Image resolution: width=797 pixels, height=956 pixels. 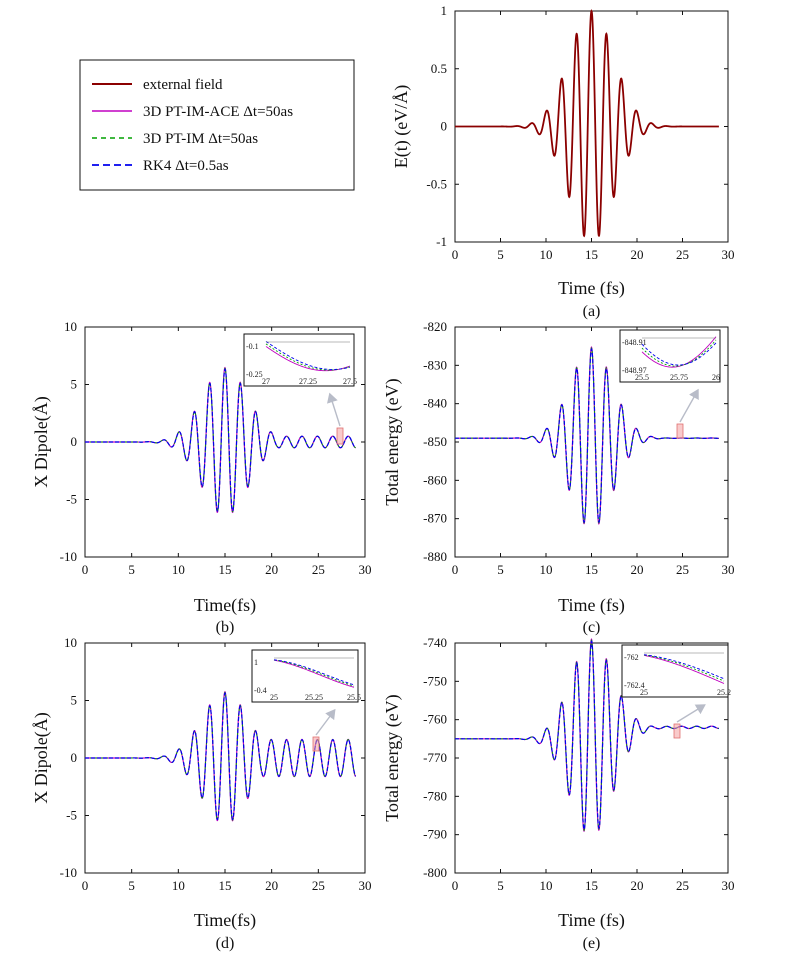 I want to click on inset-y-tick-label: -762.4, so click(x=634, y=685).